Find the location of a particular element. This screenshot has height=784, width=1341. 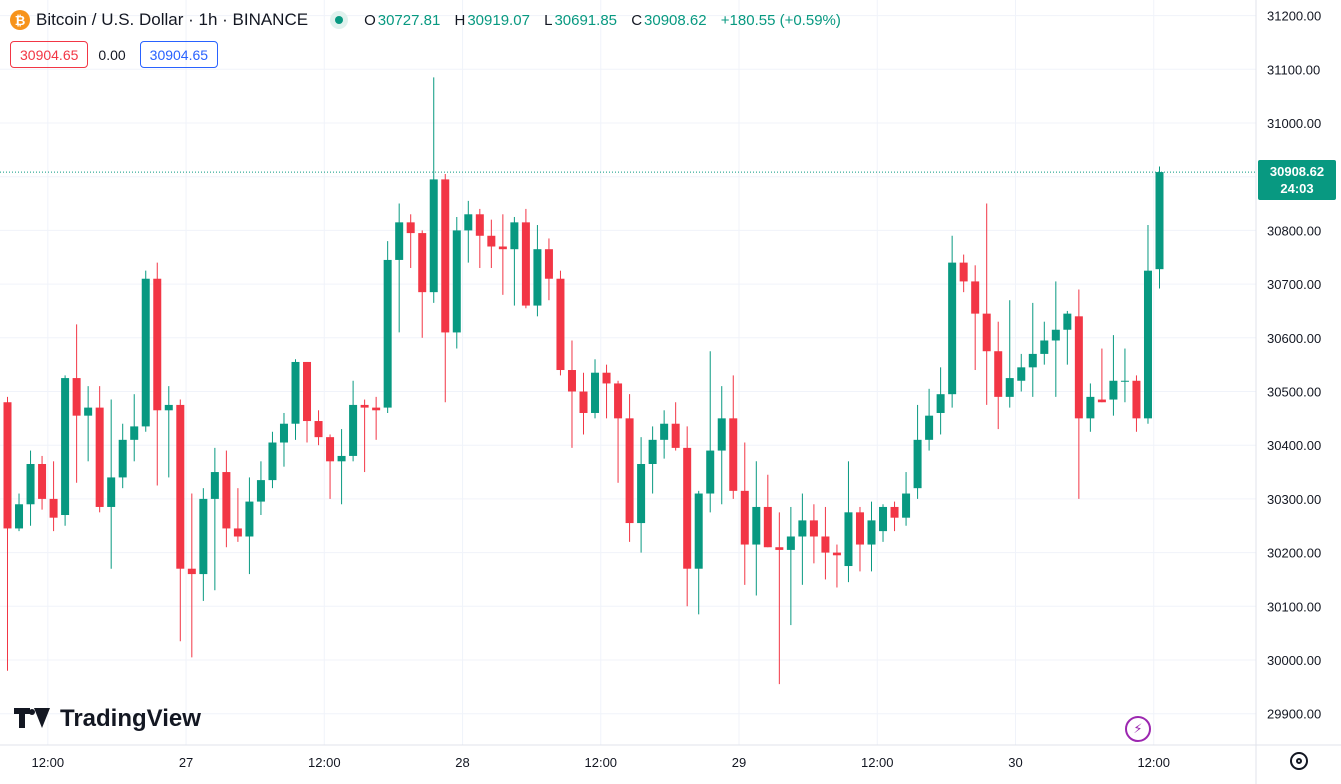

time-tick-label: 30 is located at coordinates (1015, 762).